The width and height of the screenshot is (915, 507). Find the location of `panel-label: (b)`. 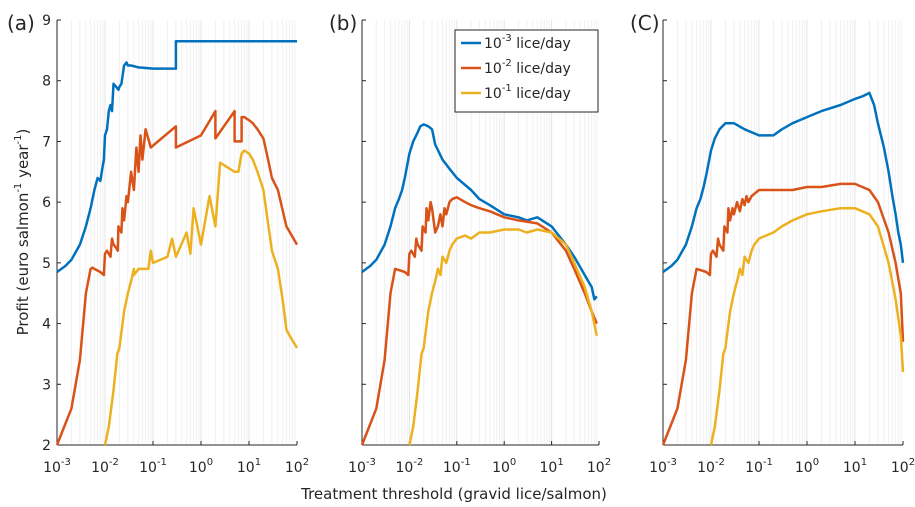

panel-label: (b) is located at coordinates (343, 23).